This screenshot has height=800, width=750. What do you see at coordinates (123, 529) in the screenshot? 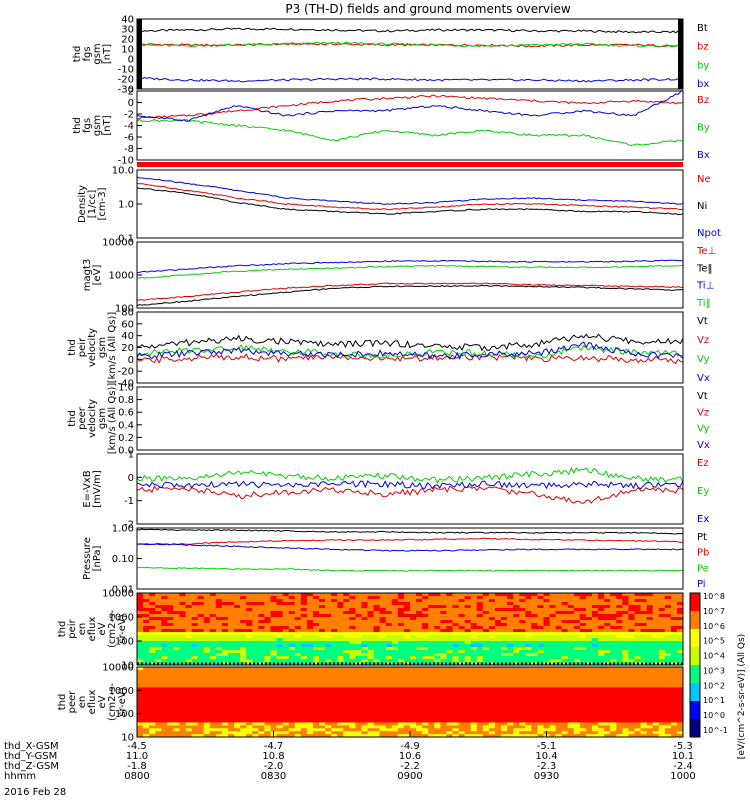
I see `y-tick-label: 1.00` at bounding box center [123, 529].